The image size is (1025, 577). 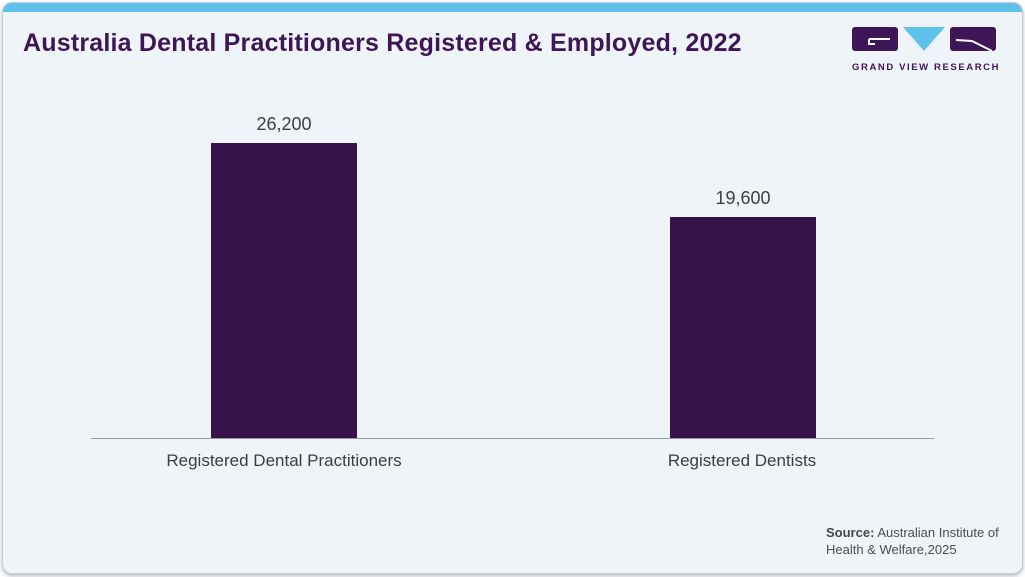 I want to click on bar-group-registered-dental-practitioners: 26,200, so click(x=284, y=276).